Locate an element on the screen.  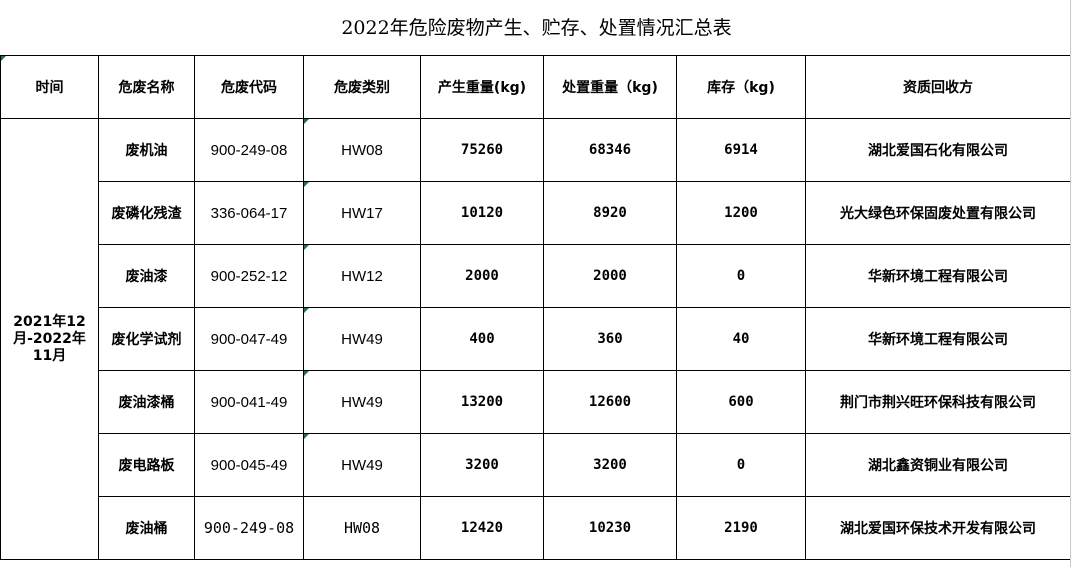
cell-recycler: 荆门市荆兴旺环保科技有限公司 is located at coordinates (938, 402).